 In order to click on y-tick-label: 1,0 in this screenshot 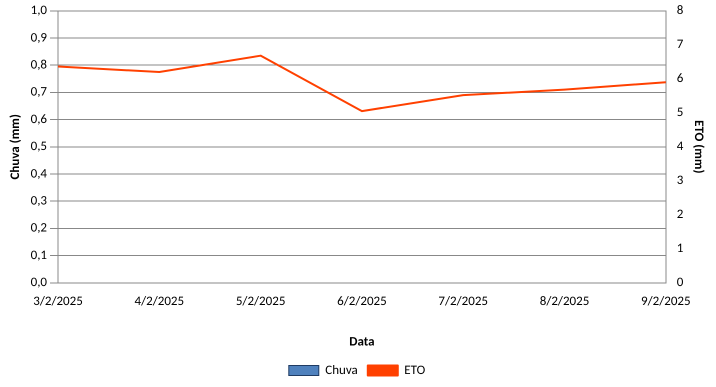, I will do `click(39, 10)`.